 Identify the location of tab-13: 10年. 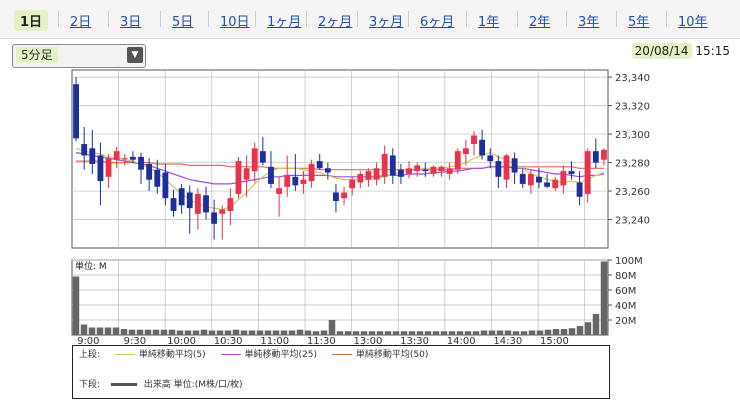
(693, 22).